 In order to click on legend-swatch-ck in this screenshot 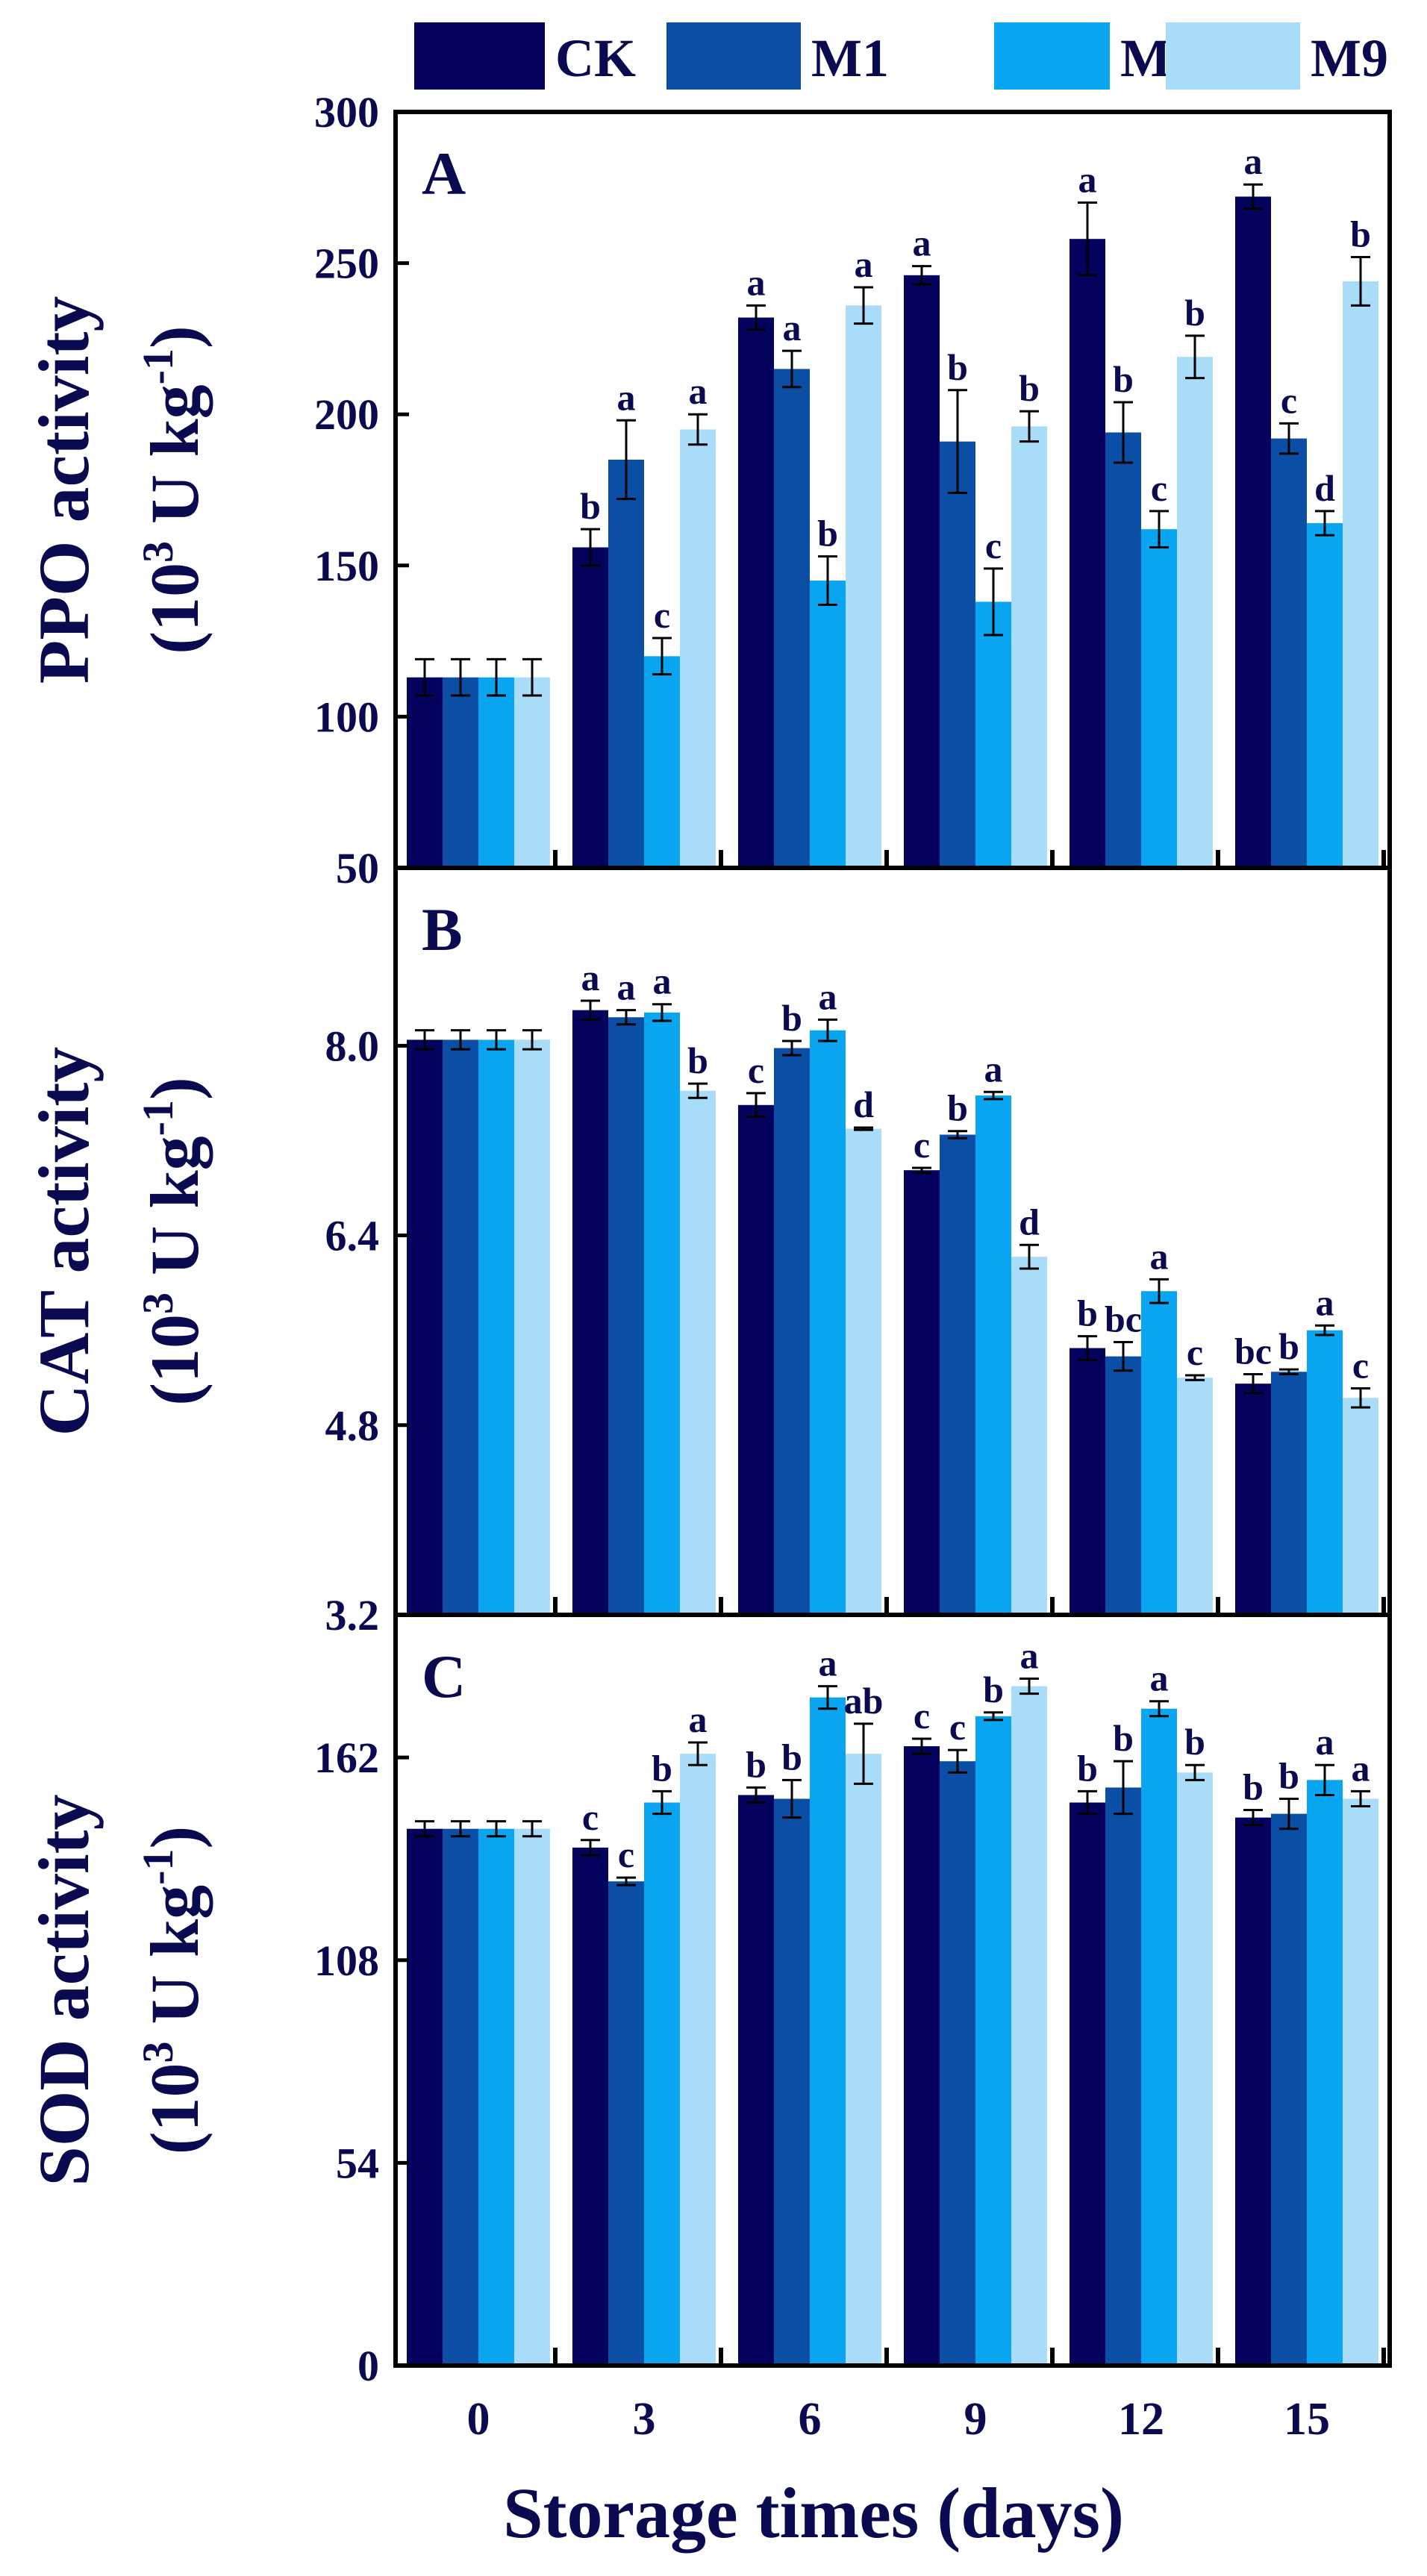, I will do `click(480, 56)`.